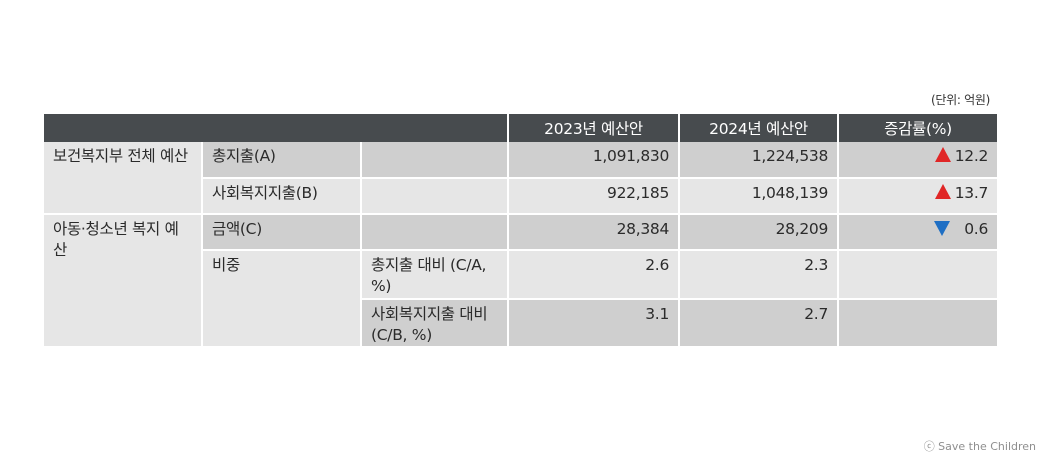  What do you see at coordinates (918, 196) in the screenshot?
I see `change-welfare: 13.7` at bounding box center [918, 196].